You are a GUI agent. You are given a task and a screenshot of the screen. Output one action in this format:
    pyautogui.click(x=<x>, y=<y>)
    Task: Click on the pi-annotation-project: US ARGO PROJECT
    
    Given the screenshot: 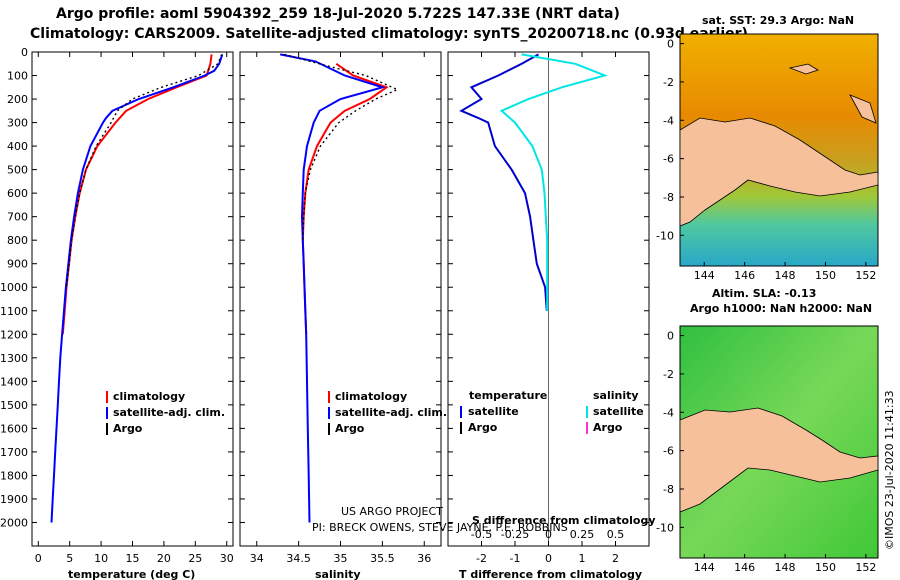 What is the action you would take?
    pyautogui.click(x=392, y=511)
    